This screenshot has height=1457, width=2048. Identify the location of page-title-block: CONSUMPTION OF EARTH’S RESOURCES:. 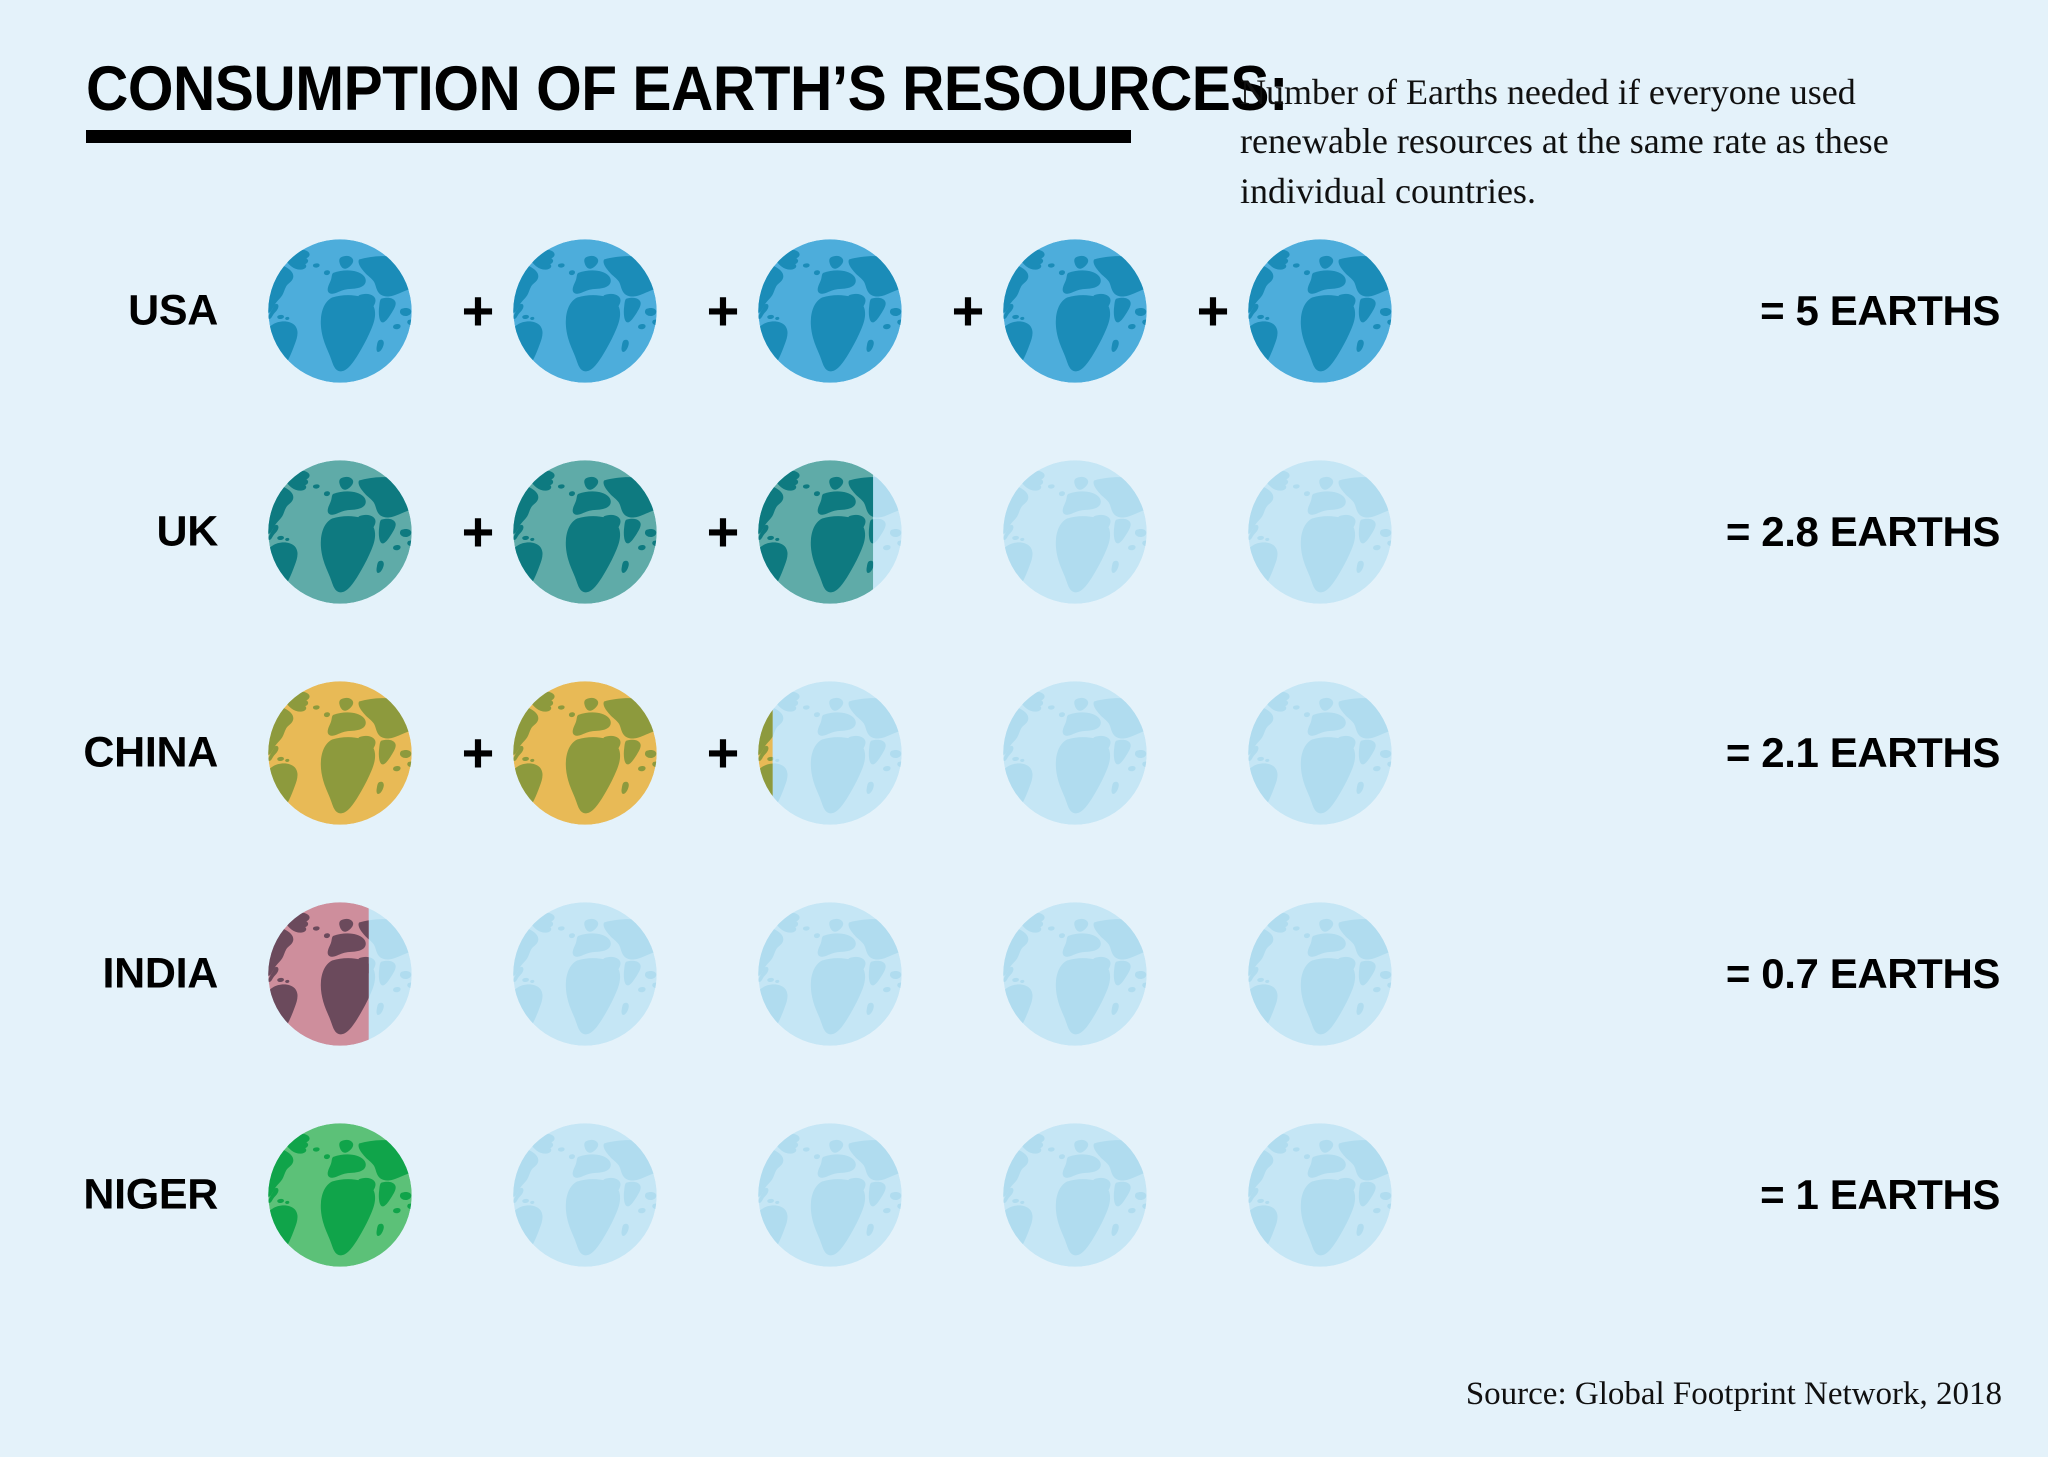
(732, 100).